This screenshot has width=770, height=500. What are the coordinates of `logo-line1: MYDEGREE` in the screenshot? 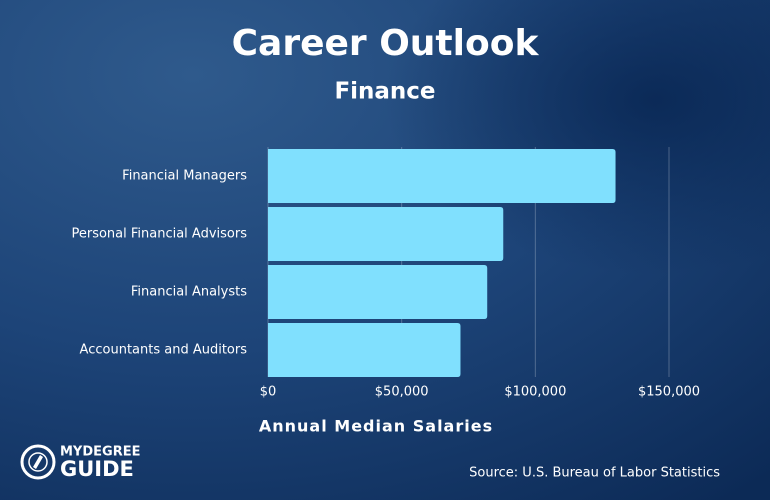 It's located at (100, 452).